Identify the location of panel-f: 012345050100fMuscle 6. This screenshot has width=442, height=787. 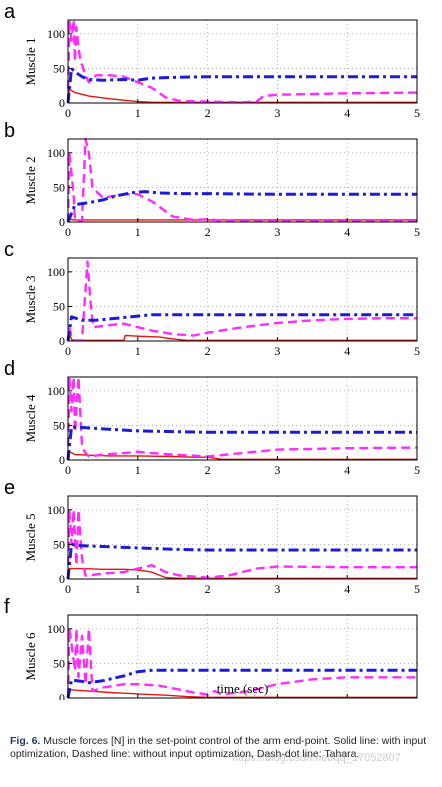
(211, 648).